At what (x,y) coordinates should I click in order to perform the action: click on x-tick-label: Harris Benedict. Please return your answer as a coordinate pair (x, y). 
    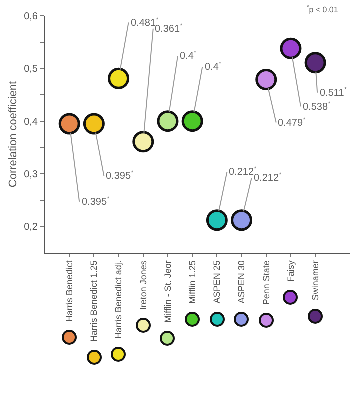
    Looking at the image, I should click on (69, 291).